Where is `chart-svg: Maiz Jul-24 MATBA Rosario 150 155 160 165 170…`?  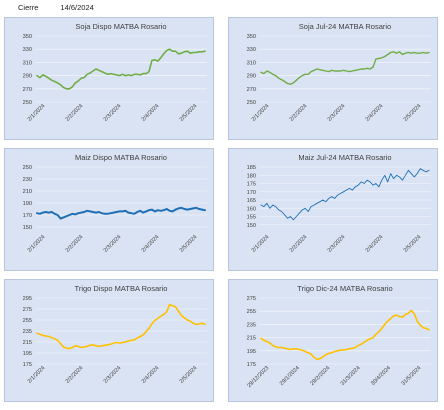
chart-svg: Maiz Jul-24 MATBA Rosario 150 155 160 165 170… is located at coordinates (339, 203).